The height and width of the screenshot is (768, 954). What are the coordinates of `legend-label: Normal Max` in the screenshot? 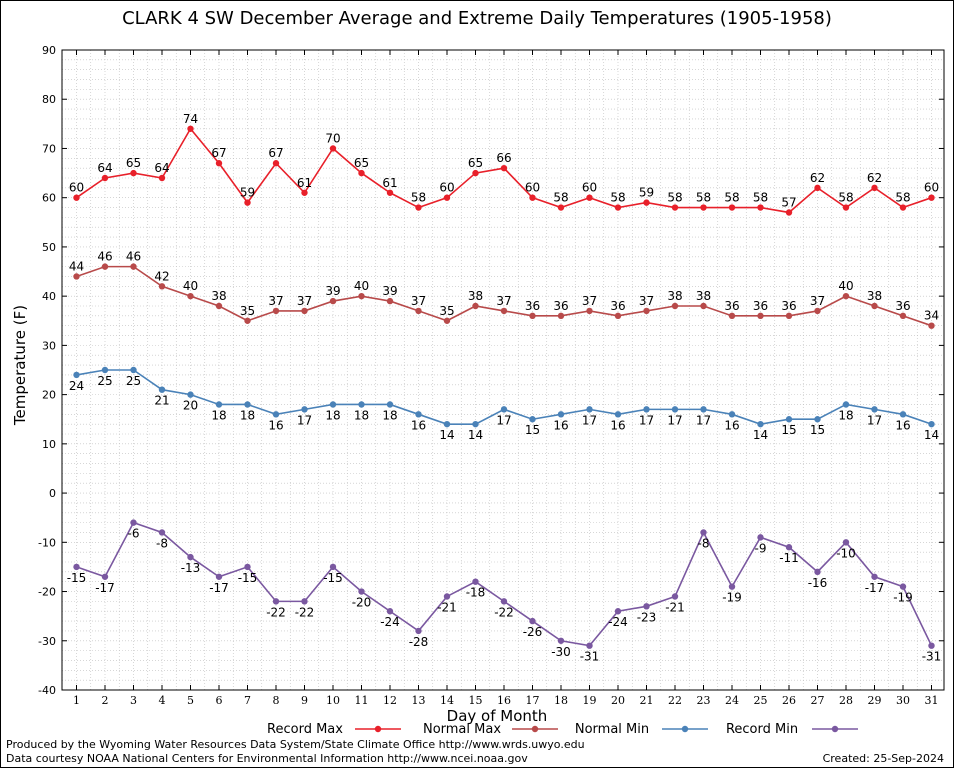 It's located at (462, 729).